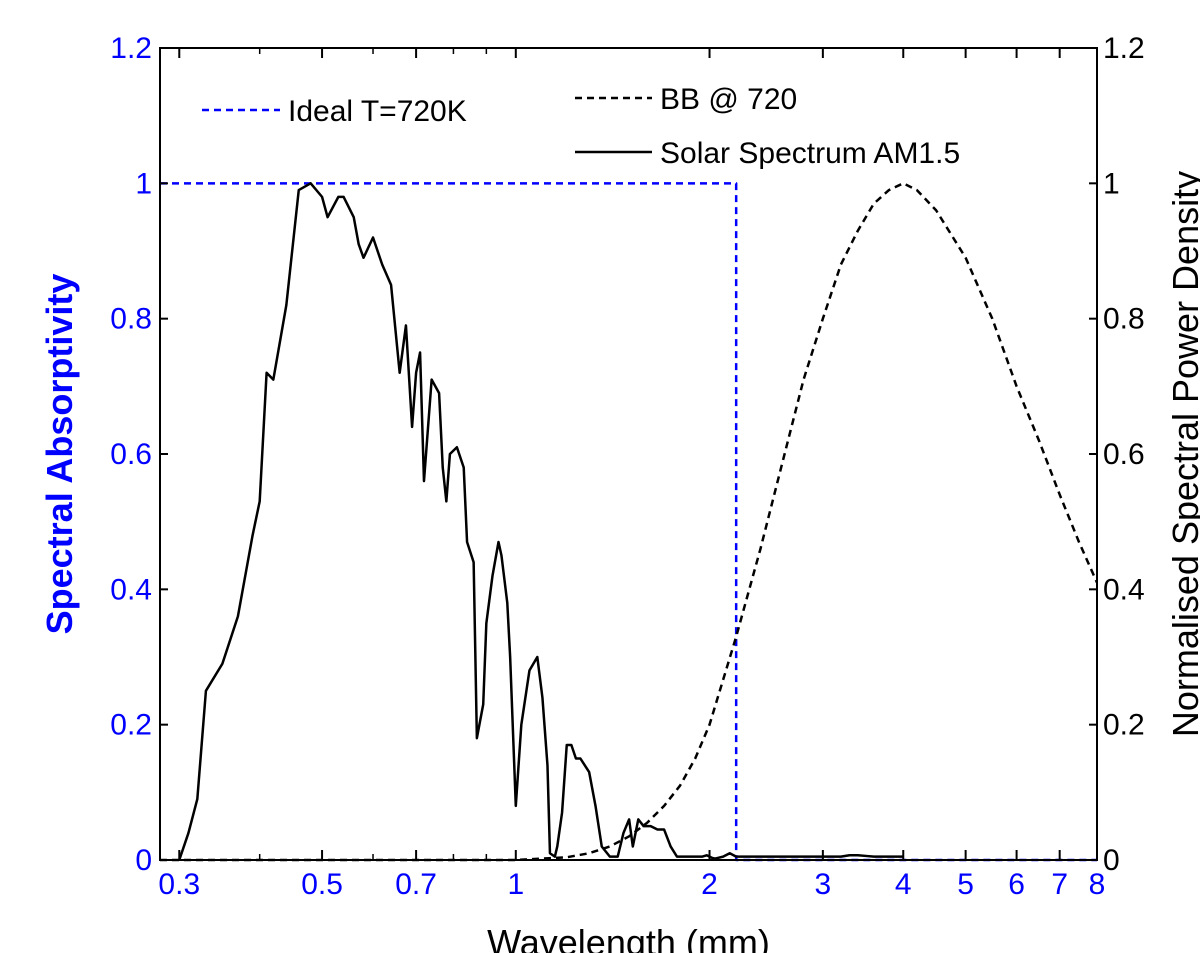  I want to click on x-tick-label: 2, so click(709, 884).